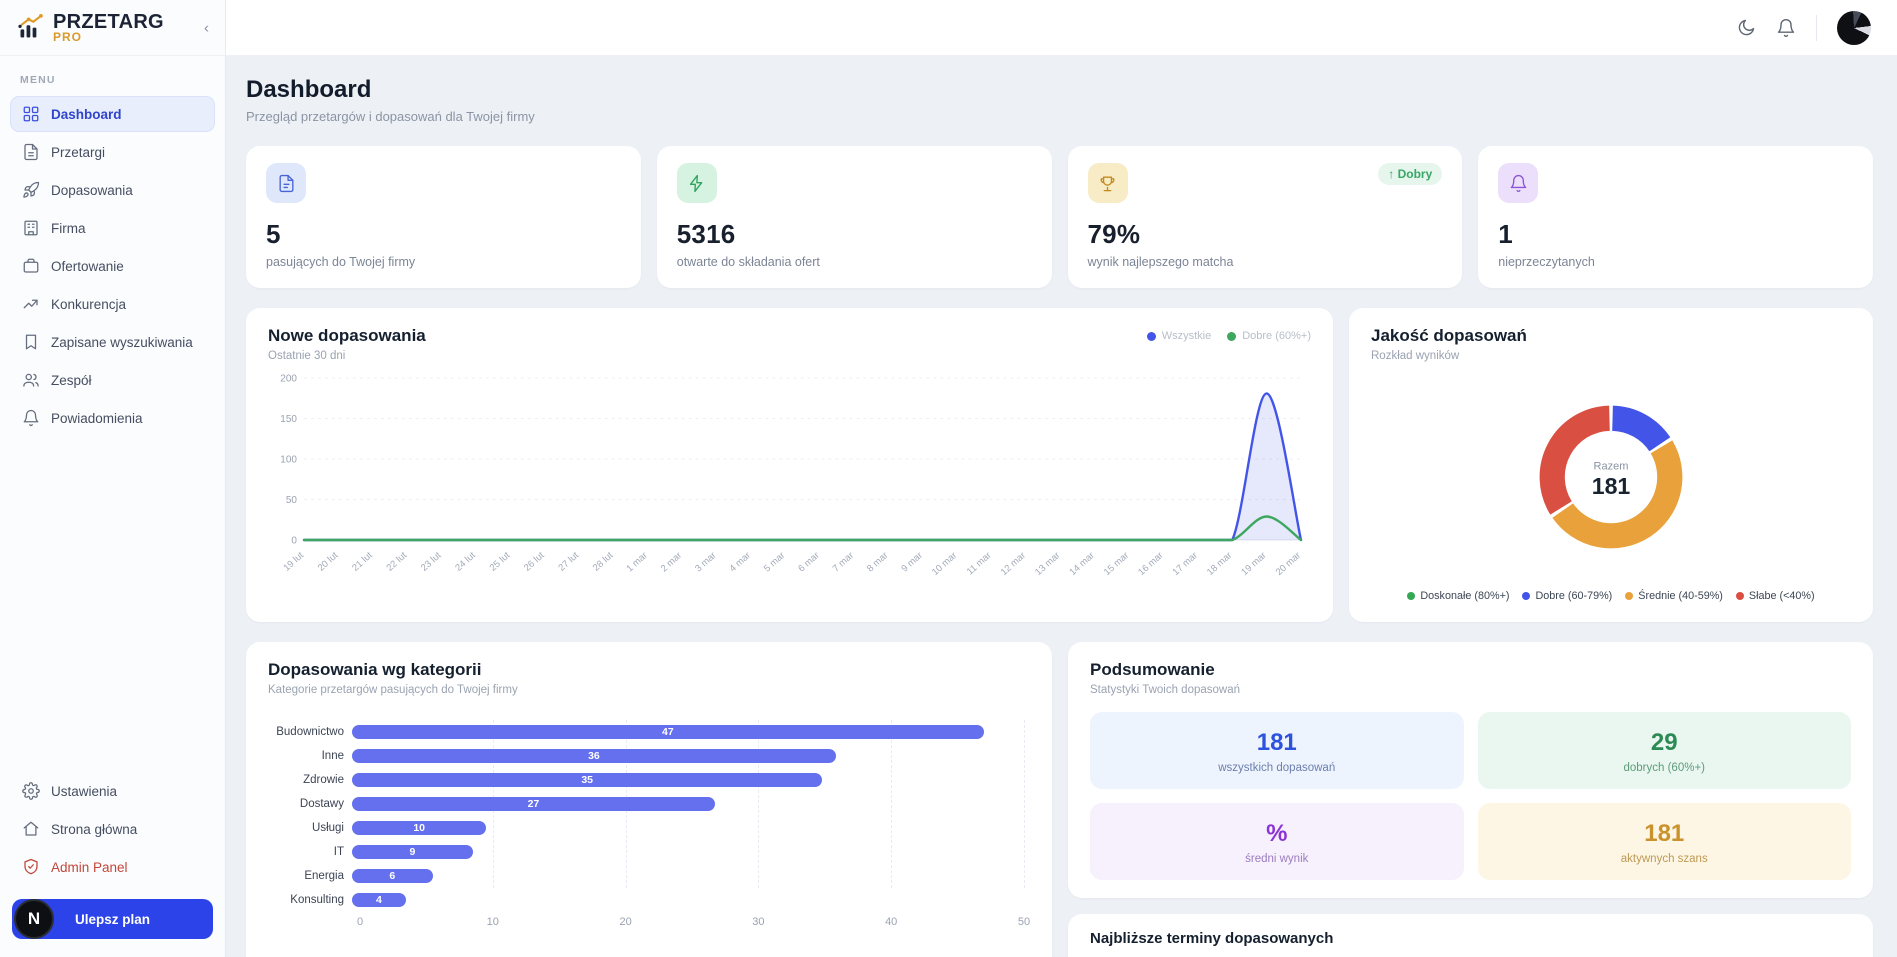 This screenshot has height=957, width=1897. I want to click on line-chart-title: Nowe dopasowania, so click(347, 335).